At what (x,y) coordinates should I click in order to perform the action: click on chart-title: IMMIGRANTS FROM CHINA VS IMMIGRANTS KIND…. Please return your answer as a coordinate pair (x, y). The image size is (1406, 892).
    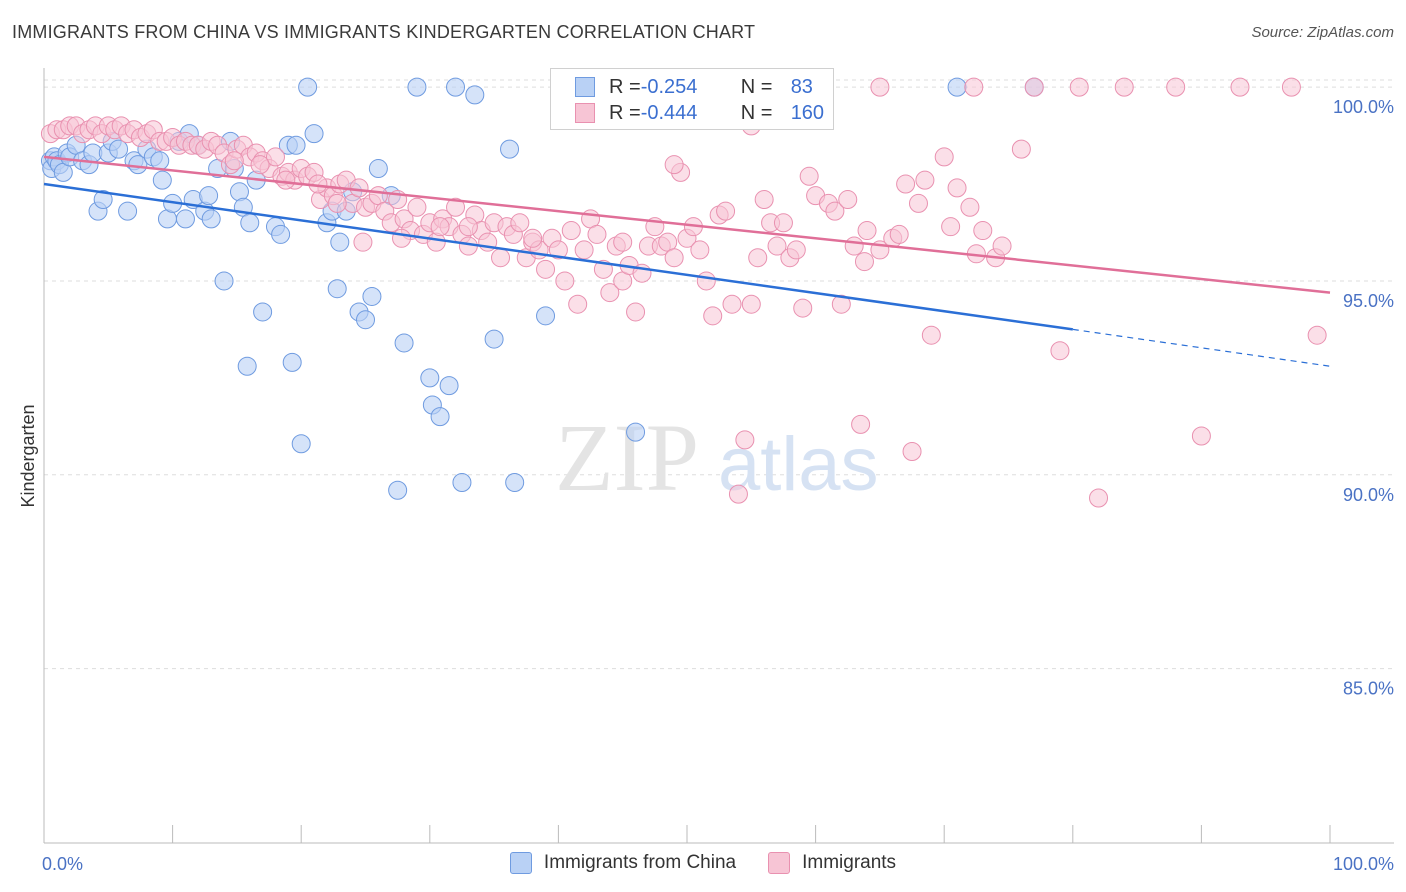
    Looking at the image, I should click on (384, 32).